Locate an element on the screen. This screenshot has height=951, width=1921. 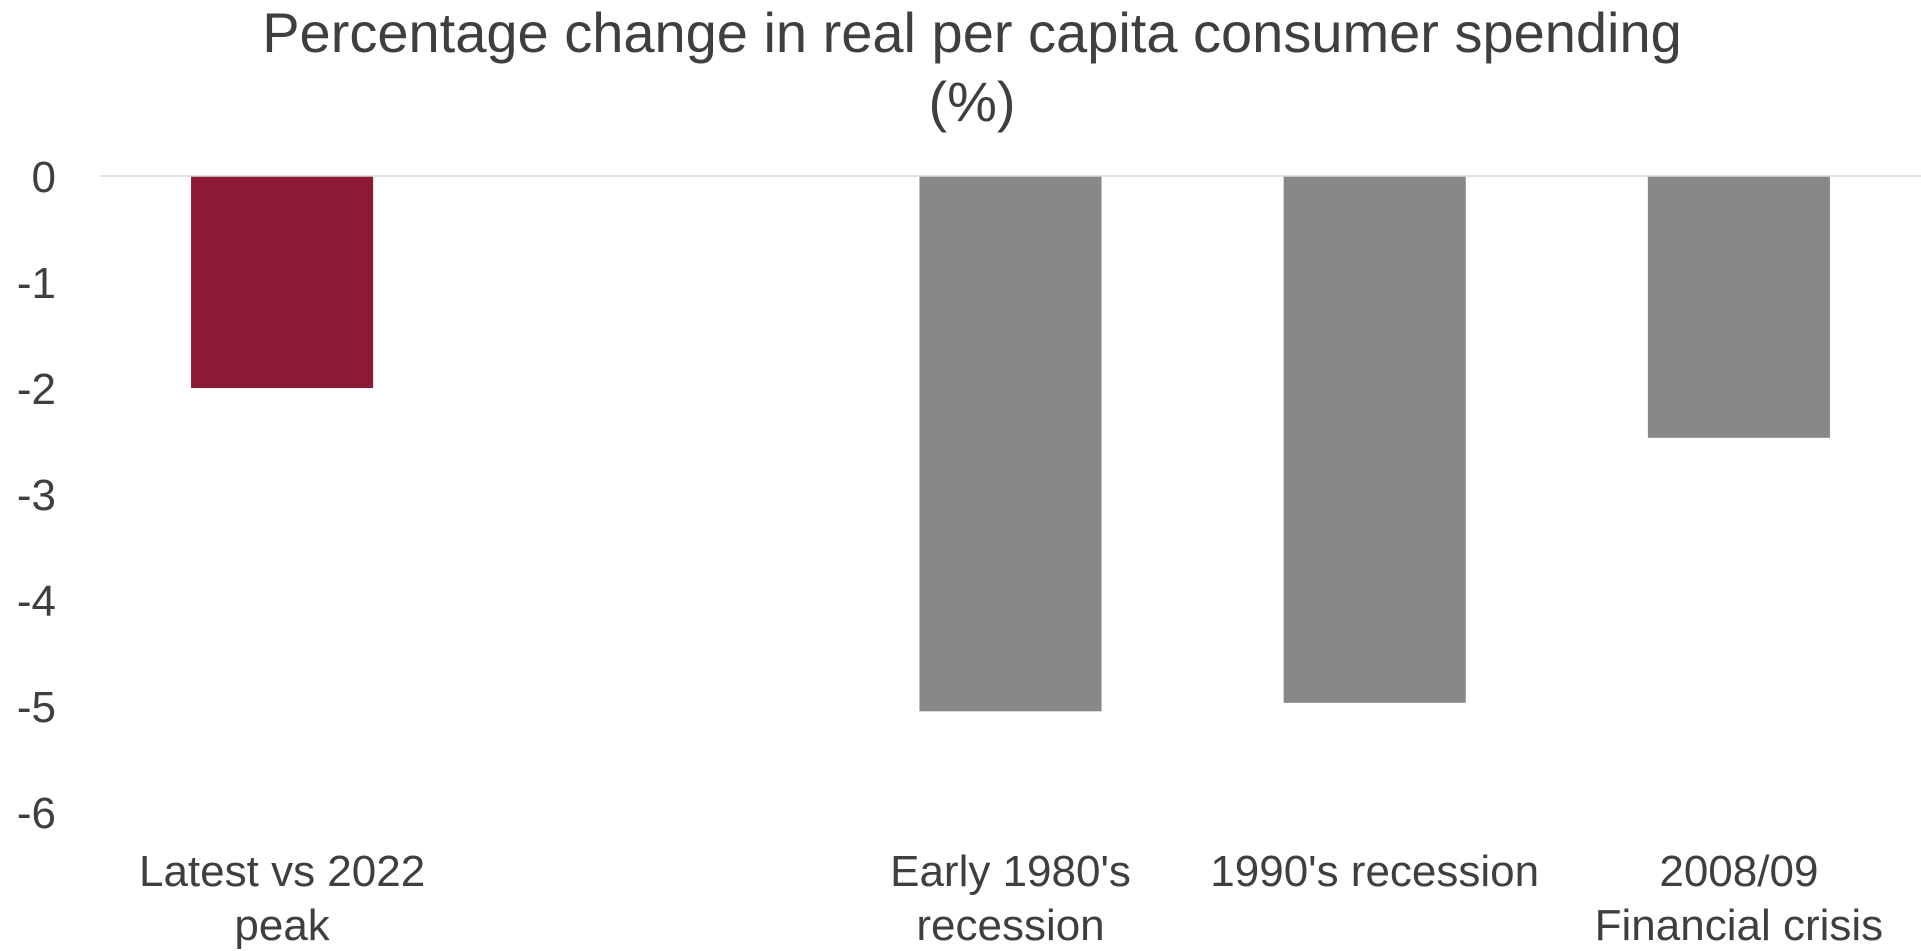
x-tick-label: recession is located at coordinates (1010, 925).